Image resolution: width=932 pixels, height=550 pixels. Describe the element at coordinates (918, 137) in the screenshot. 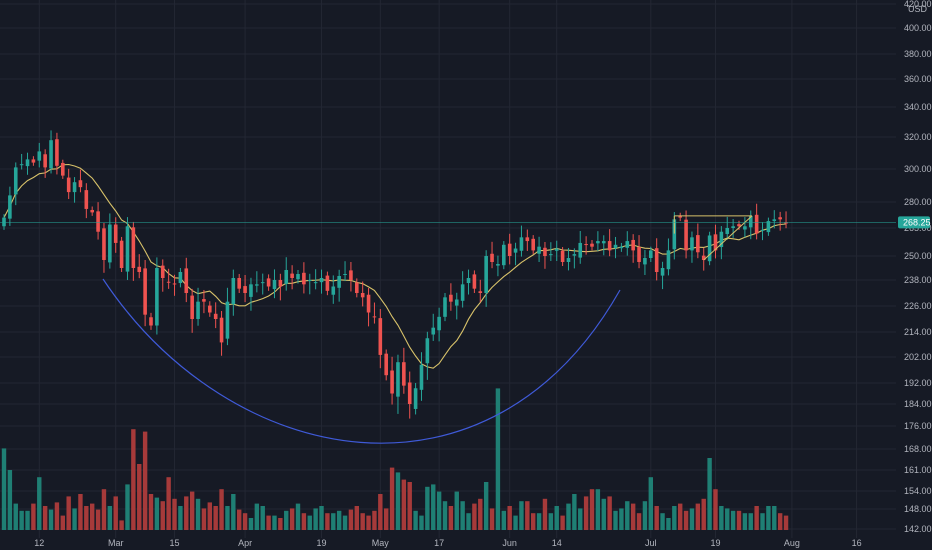

I see `y-tick-label: 320.00` at that location.